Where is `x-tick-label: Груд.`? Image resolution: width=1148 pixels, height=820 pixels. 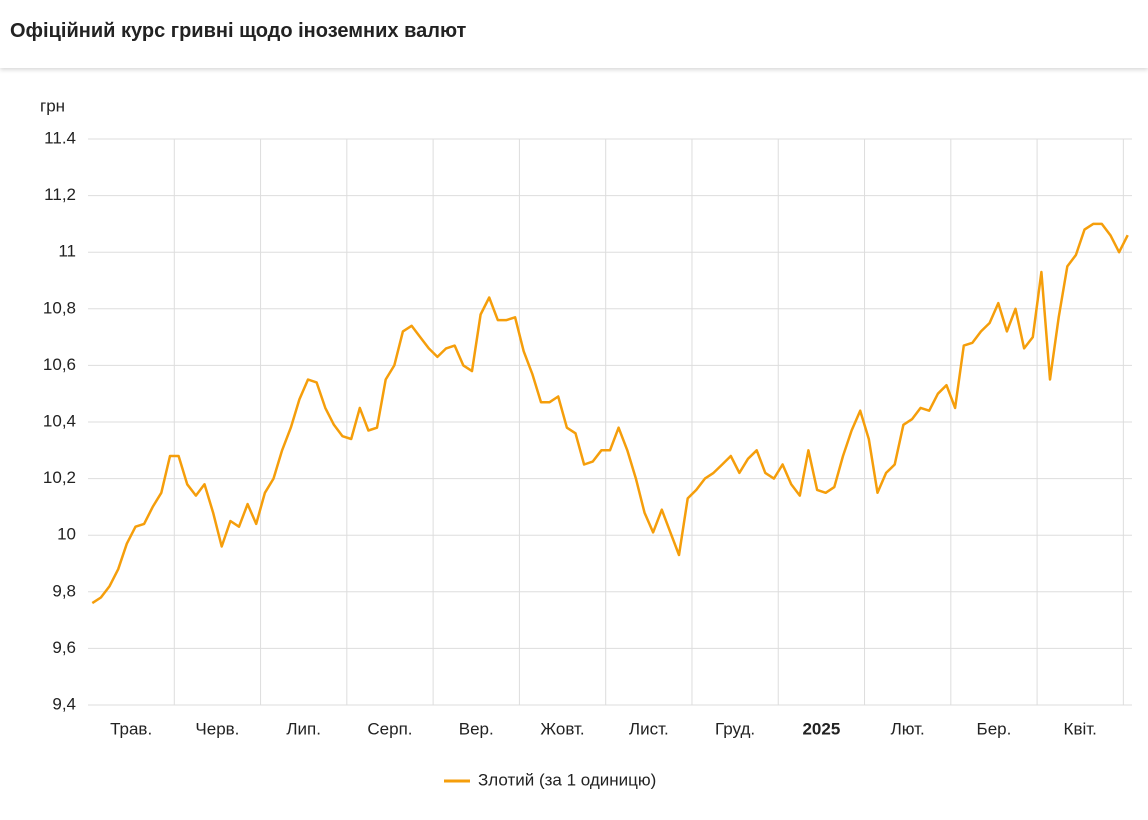 x-tick-label: Груд. is located at coordinates (735, 728).